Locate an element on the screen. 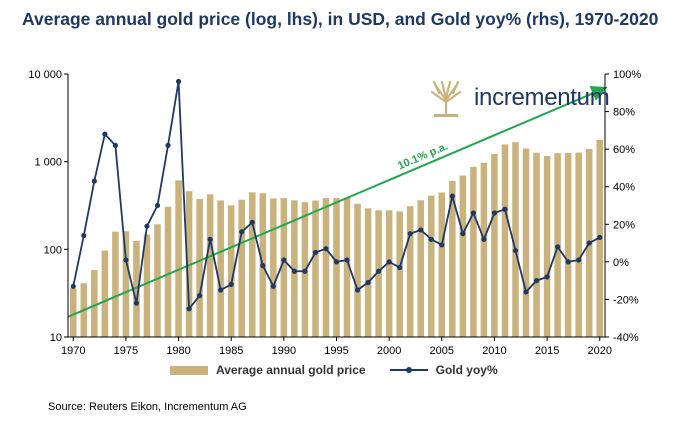 Image resolution: width=680 pixels, height=438 pixels. y-right-tick-label: 0% is located at coordinates (621, 263).